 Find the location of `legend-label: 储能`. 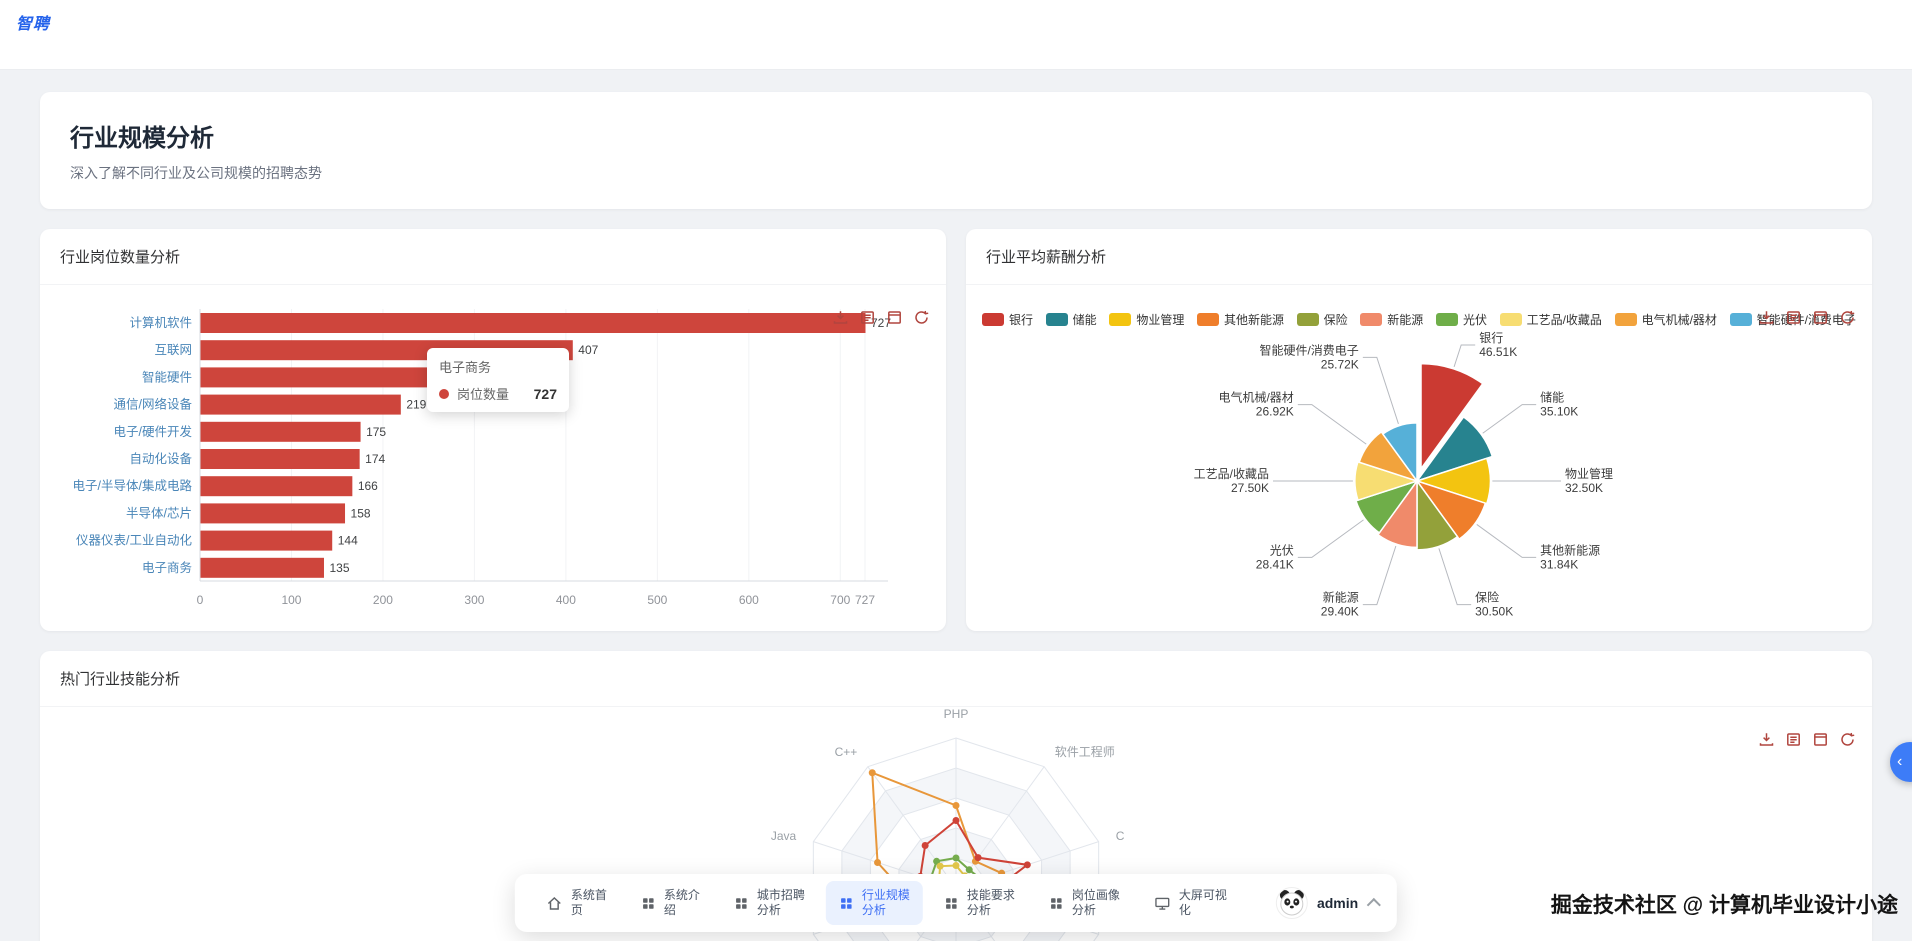

legend-label: 储能 is located at coordinates (1084, 320).